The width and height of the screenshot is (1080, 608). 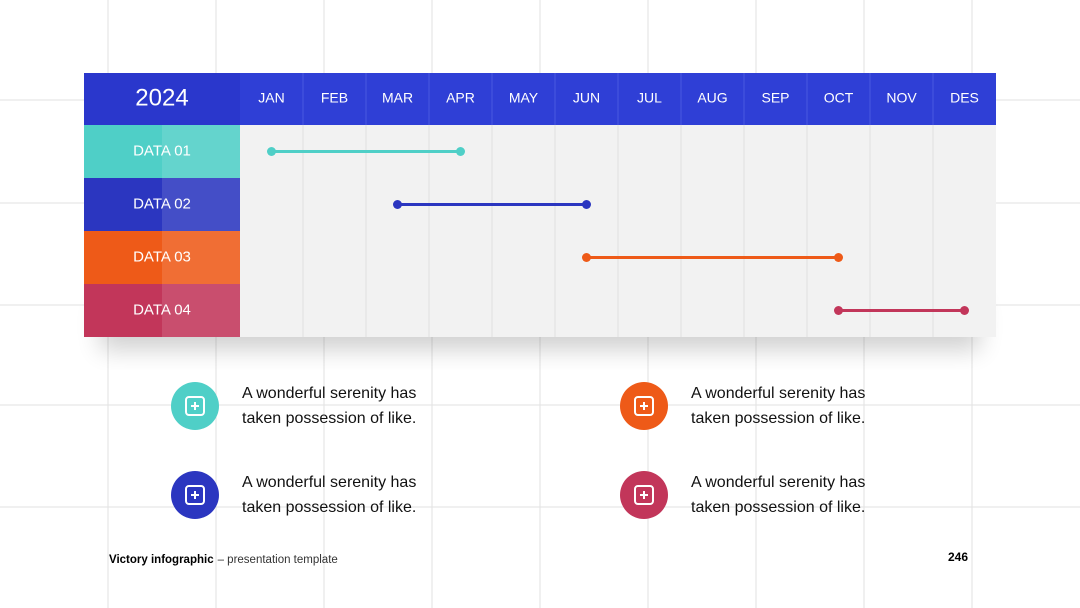 I want to click on year: 2024, so click(x=161, y=97).